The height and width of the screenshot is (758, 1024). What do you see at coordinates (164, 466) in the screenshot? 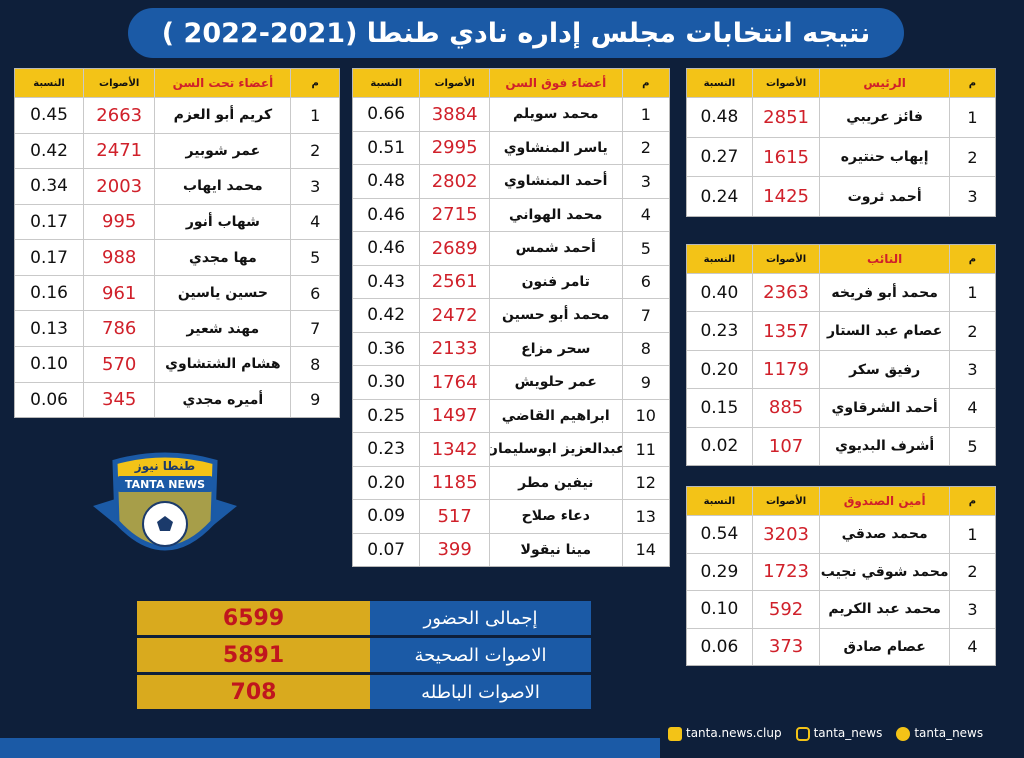
I see `logo-arabic: طنطا نيوز` at bounding box center [164, 466].